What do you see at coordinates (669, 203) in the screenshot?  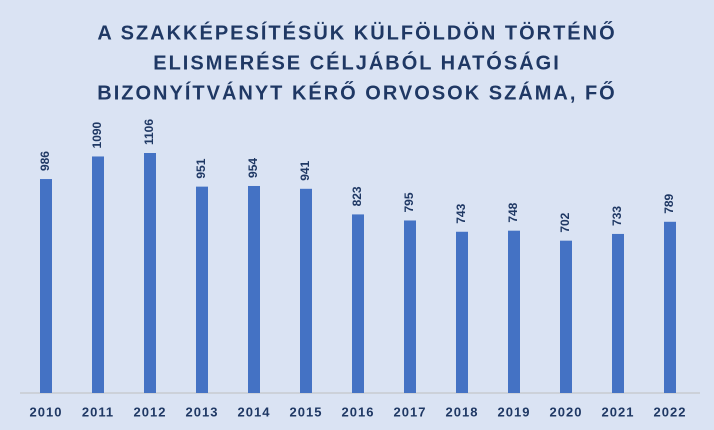 I see `value-label: 789` at bounding box center [669, 203].